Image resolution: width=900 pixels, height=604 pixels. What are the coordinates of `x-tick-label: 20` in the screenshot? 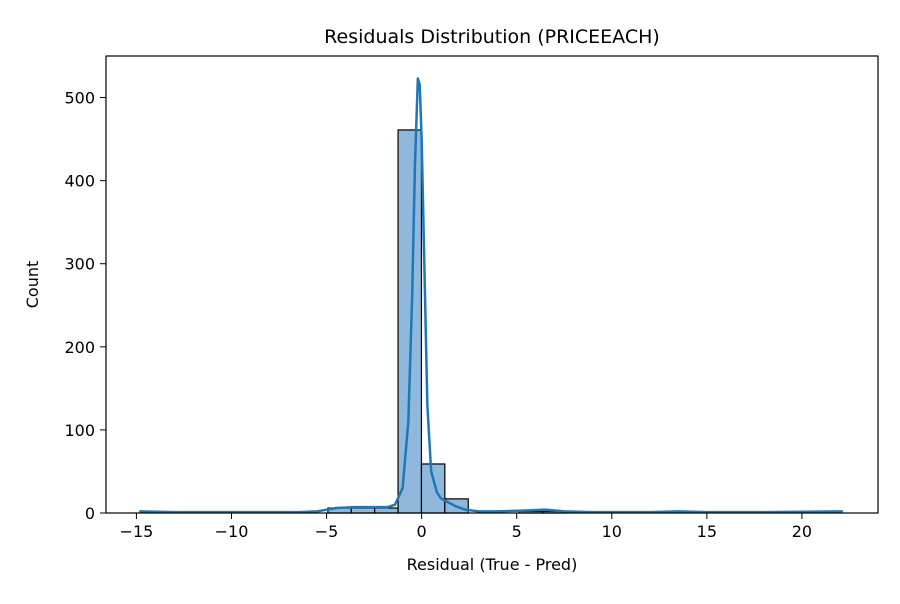 It's located at (802, 531).